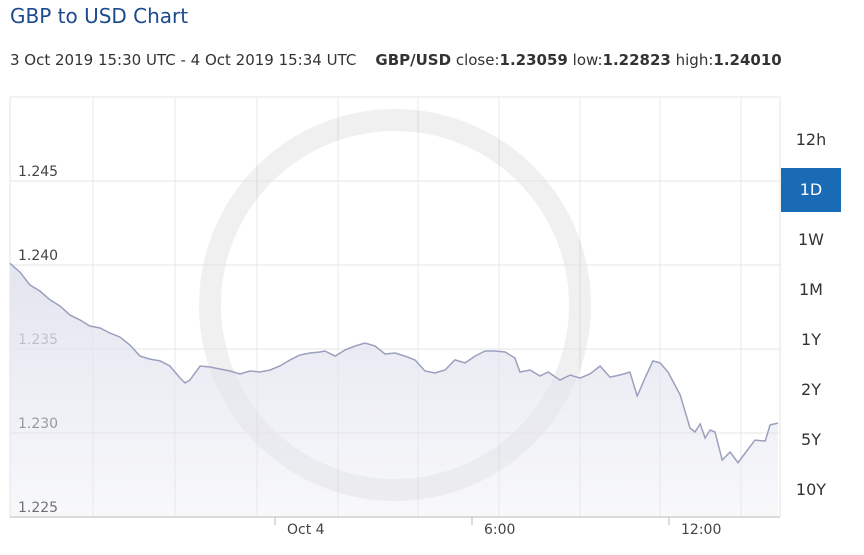 This screenshot has height=555, width=864. I want to click on x-tick-label: Oct 4, so click(306, 530).